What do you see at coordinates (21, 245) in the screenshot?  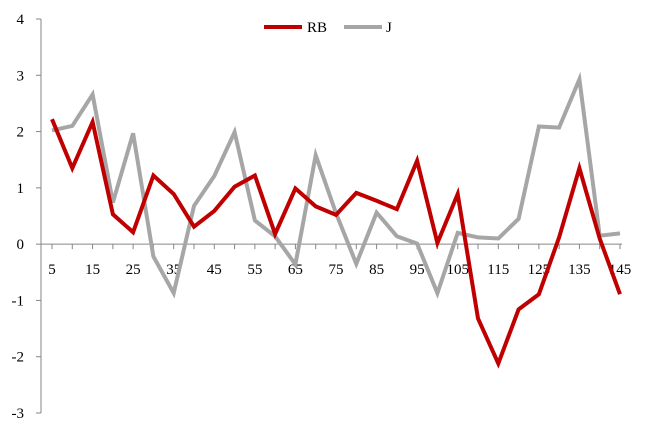 I see `y-tick-label: 0` at bounding box center [21, 245].